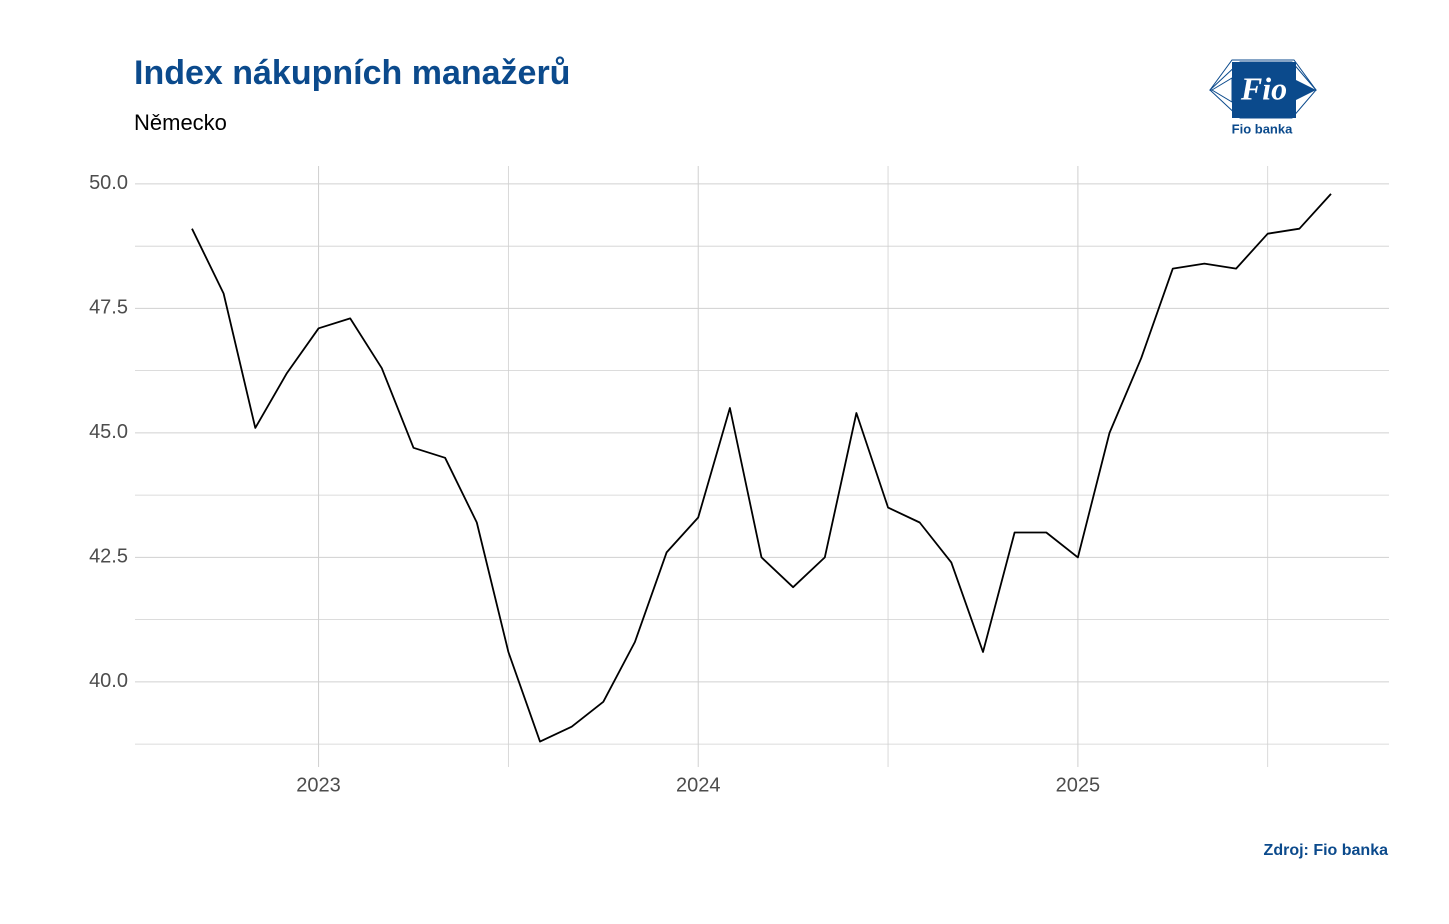 The width and height of the screenshot is (1449, 924). I want to click on logo-name: Fio banka, so click(1262, 128).